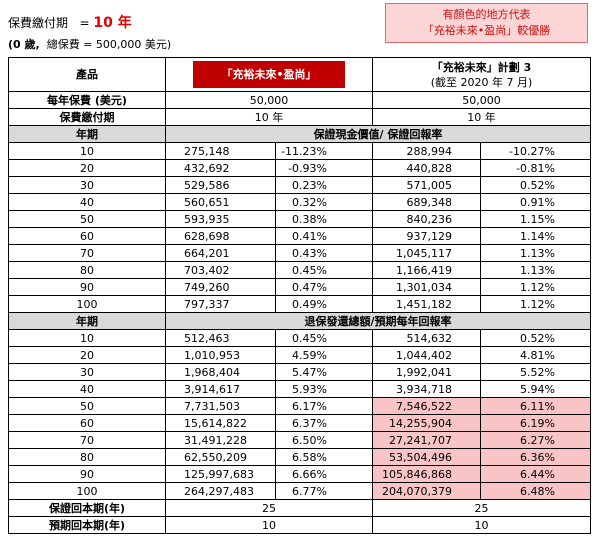  Describe the element at coordinates (324, 338) in the screenshot. I see `a-rate: 0.45%` at that location.